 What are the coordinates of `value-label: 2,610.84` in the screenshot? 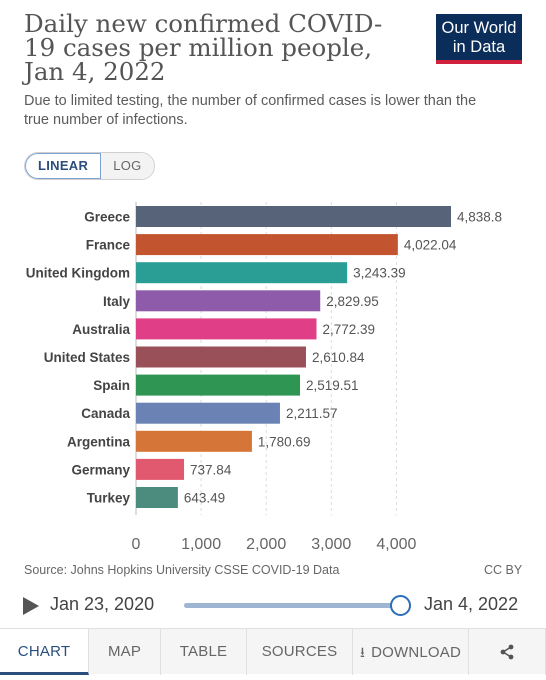 It's located at (338, 357).